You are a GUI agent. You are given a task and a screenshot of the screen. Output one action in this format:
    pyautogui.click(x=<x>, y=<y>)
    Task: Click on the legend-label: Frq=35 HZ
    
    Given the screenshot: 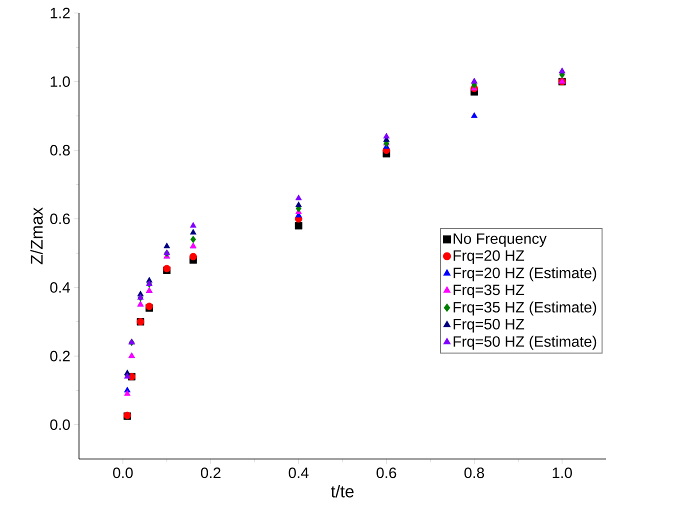 What is the action you would take?
    pyautogui.click(x=489, y=291)
    